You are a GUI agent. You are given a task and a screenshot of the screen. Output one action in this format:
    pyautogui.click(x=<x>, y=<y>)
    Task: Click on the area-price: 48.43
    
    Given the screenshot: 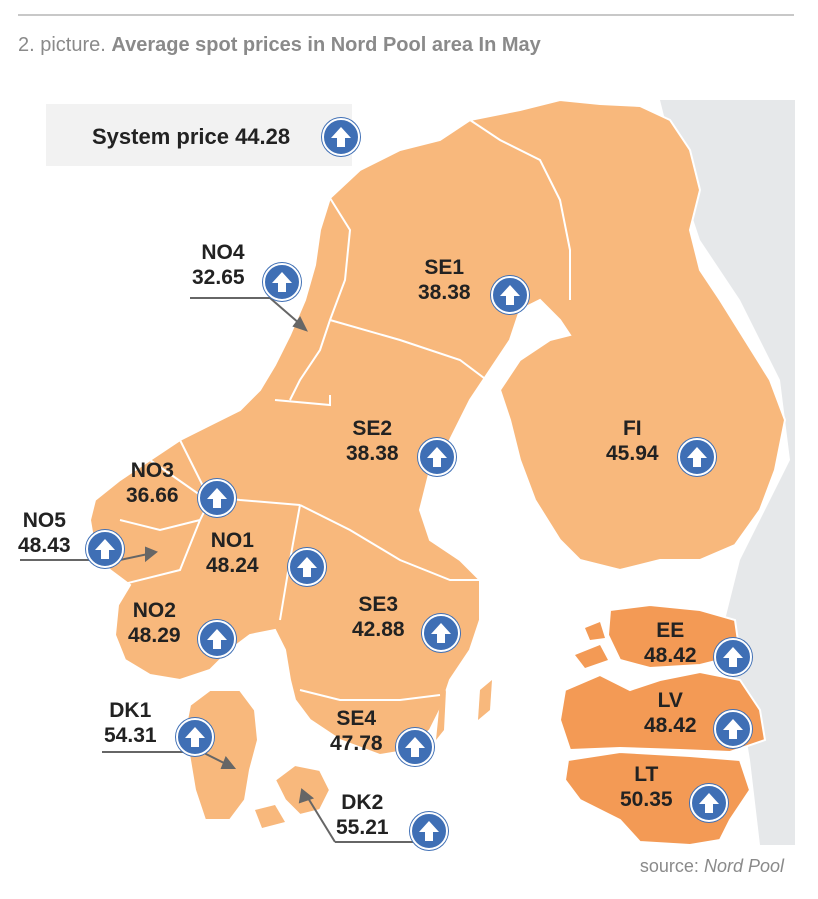 What is the action you would take?
    pyautogui.click(x=44, y=545)
    